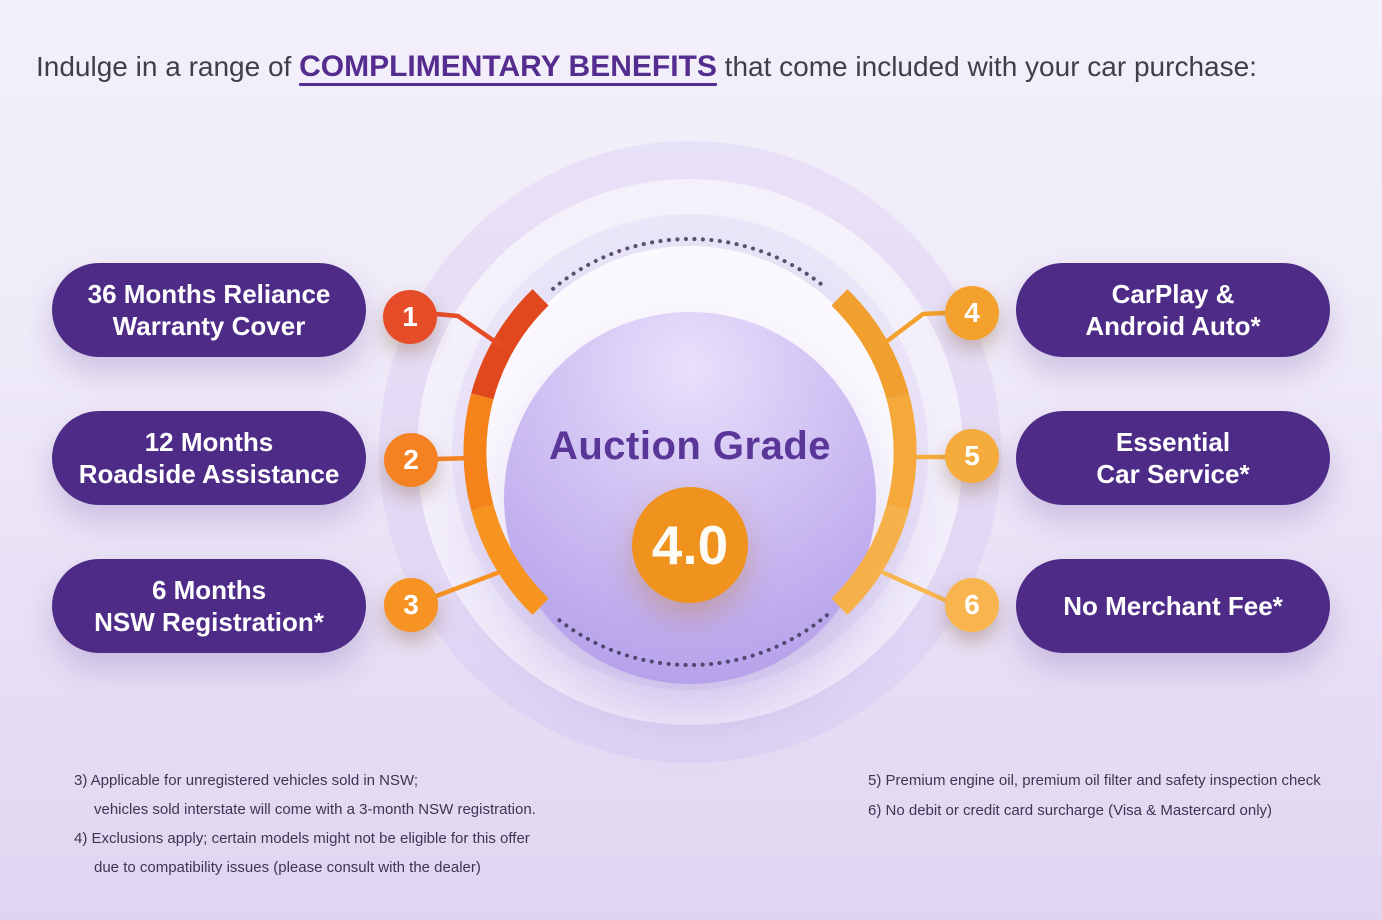 Image resolution: width=1382 pixels, height=920 pixels. What do you see at coordinates (209, 606) in the screenshot?
I see `benefit-pill-registration: 6 Months NSW Registration*` at bounding box center [209, 606].